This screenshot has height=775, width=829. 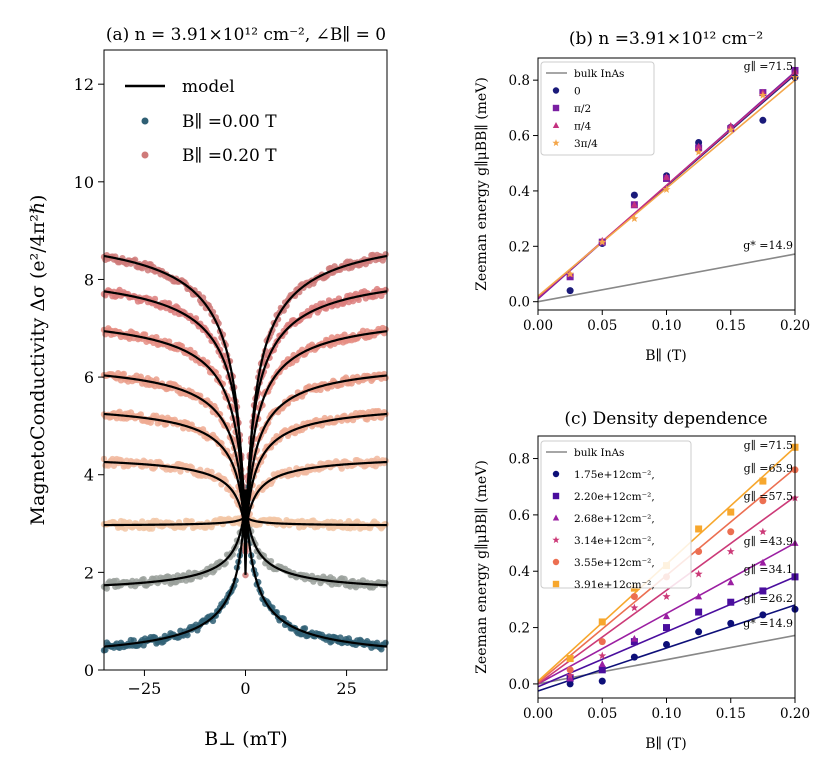 I want to click on g-annotation: g∥ =34.1, so click(x=768, y=569).